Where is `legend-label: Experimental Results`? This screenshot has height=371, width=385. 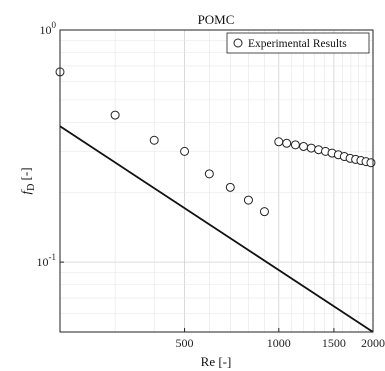 legend-label: Experimental Results is located at coordinates (297, 44).